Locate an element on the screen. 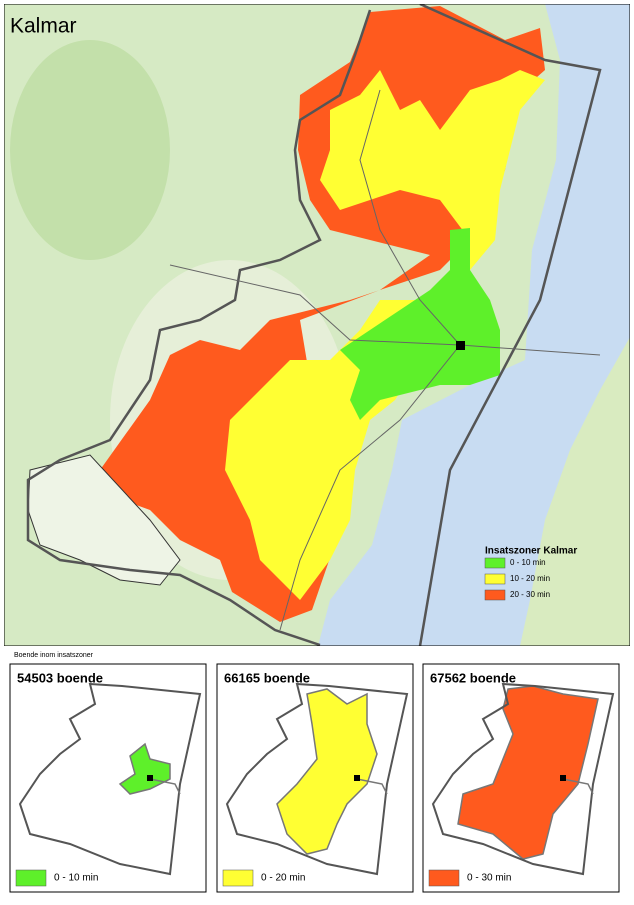 The image size is (634, 905). panel-frame is located at coordinates (108, 778).